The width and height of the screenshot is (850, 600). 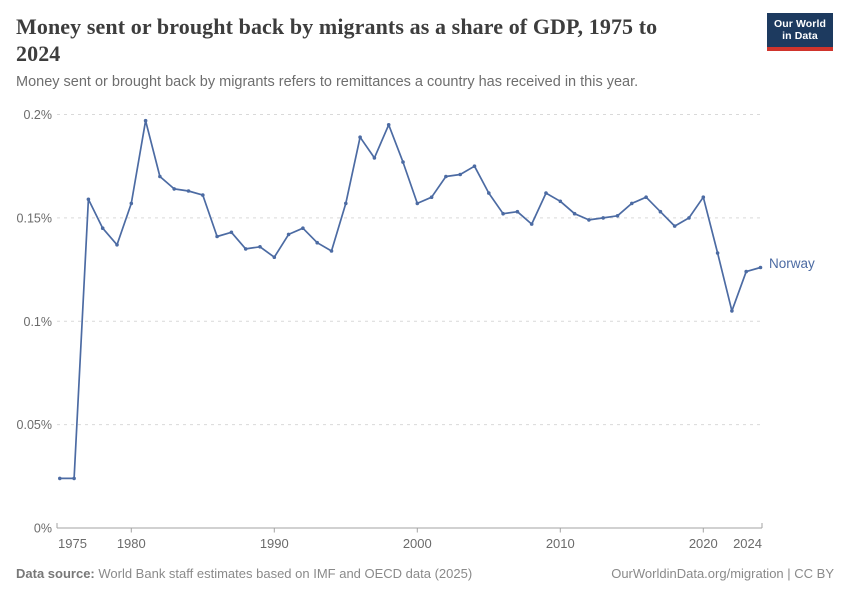 What do you see at coordinates (274, 543) in the screenshot?
I see `x-axis-tick-label: 1990` at bounding box center [274, 543].